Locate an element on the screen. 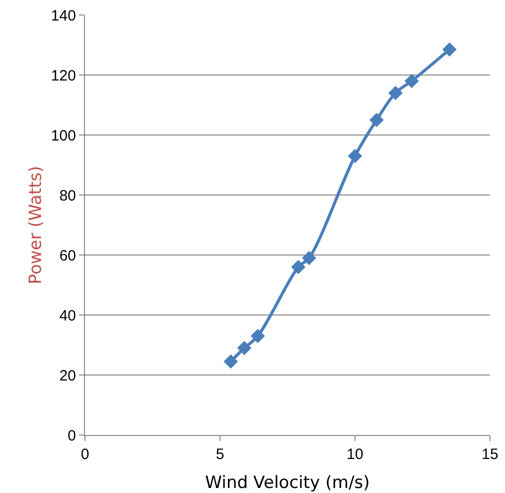 The width and height of the screenshot is (505, 493). y-tick-label: 20 is located at coordinates (67, 375).